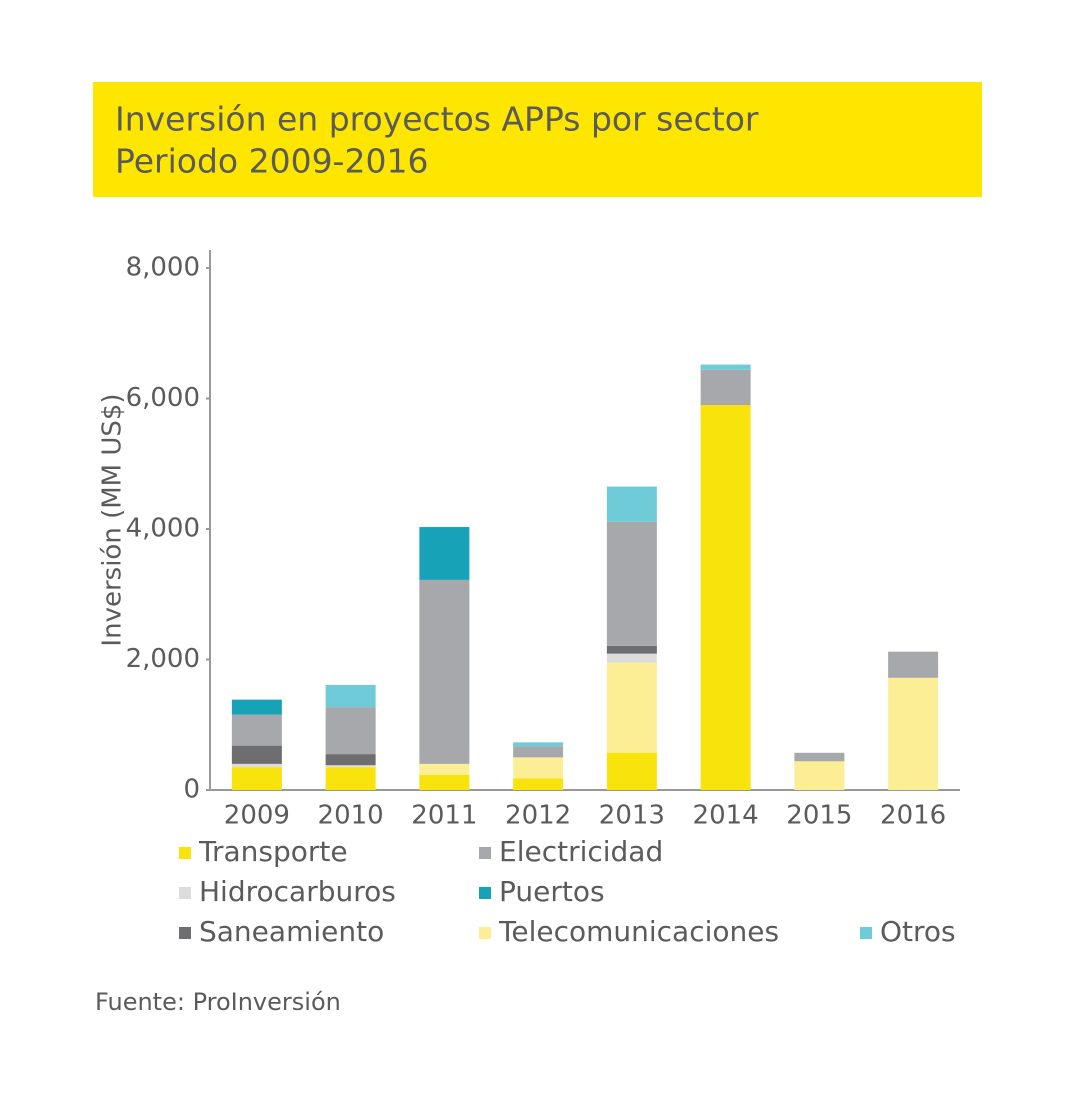  I want to click on legend-label: Telecomunicaciones, so click(638, 931).